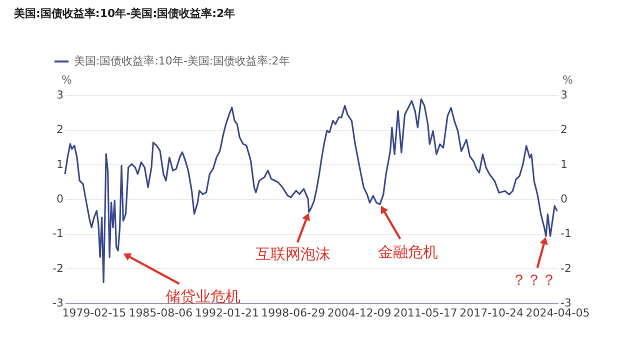 The width and height of the screenshot is (640, 346). I want to click on x-tick-label: 1992-01-21, so click(227, 313).